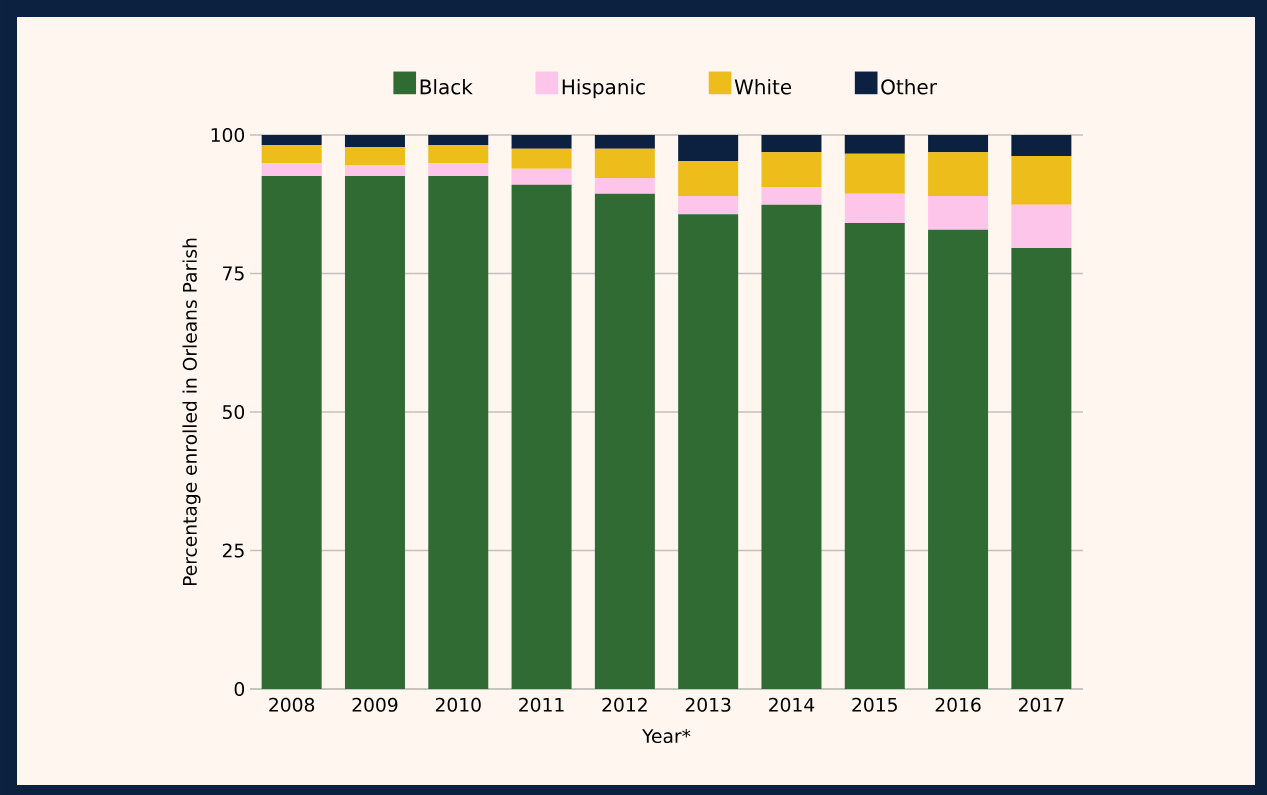 This screenshot has width=1267, height=795. Describe the element at coordinates (375, 704) in the screenshot. I see `x-tick-label: 2009` at that location.